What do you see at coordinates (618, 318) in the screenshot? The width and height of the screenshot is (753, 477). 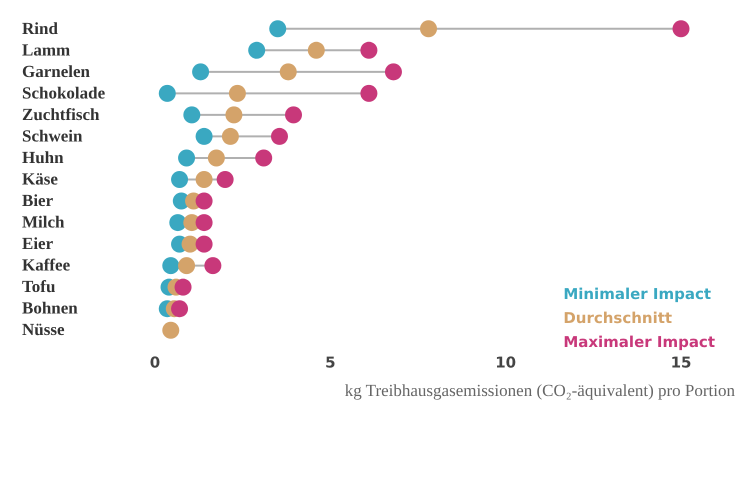 I see `text: Durchschnitt` at bounding box center [618, 318].